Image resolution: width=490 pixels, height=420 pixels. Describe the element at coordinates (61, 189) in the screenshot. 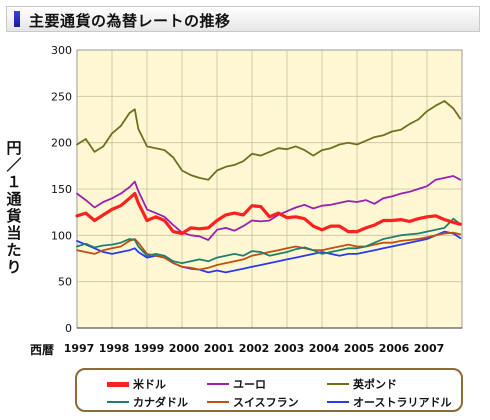

I see `y-tick-label: 150` at that location.